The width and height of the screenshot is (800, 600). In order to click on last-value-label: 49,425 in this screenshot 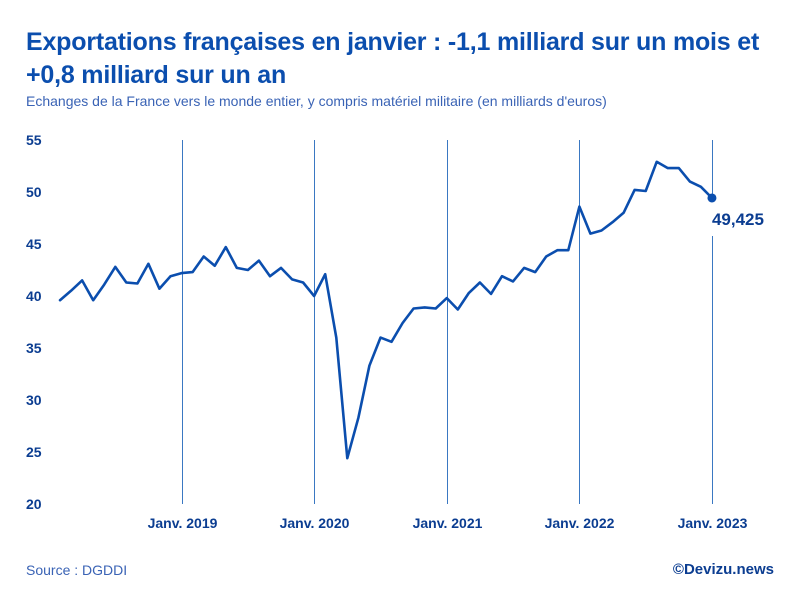, I will do `click(738, 219)`.